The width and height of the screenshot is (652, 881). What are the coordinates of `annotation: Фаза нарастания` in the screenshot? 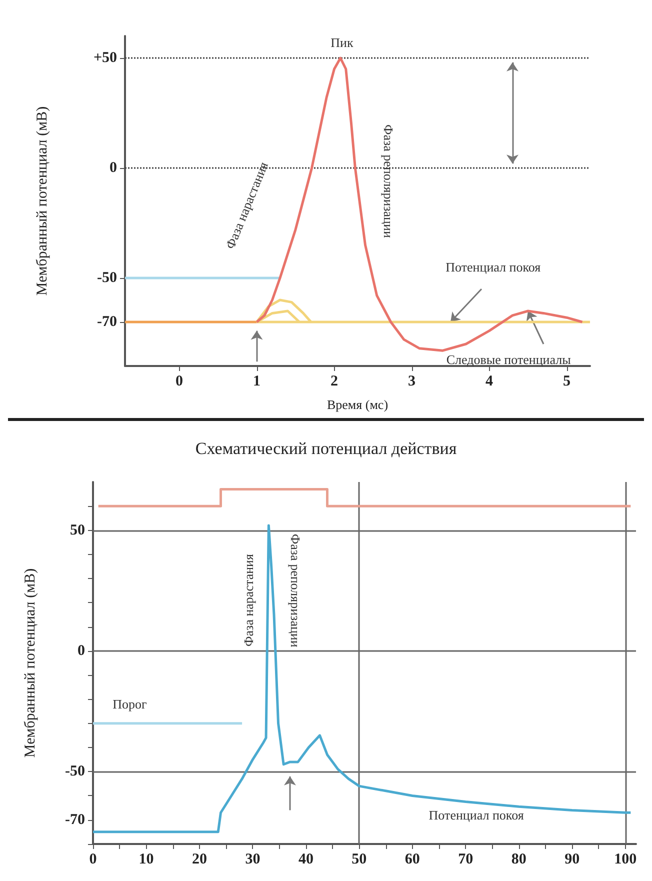 It's located at (248, 600).